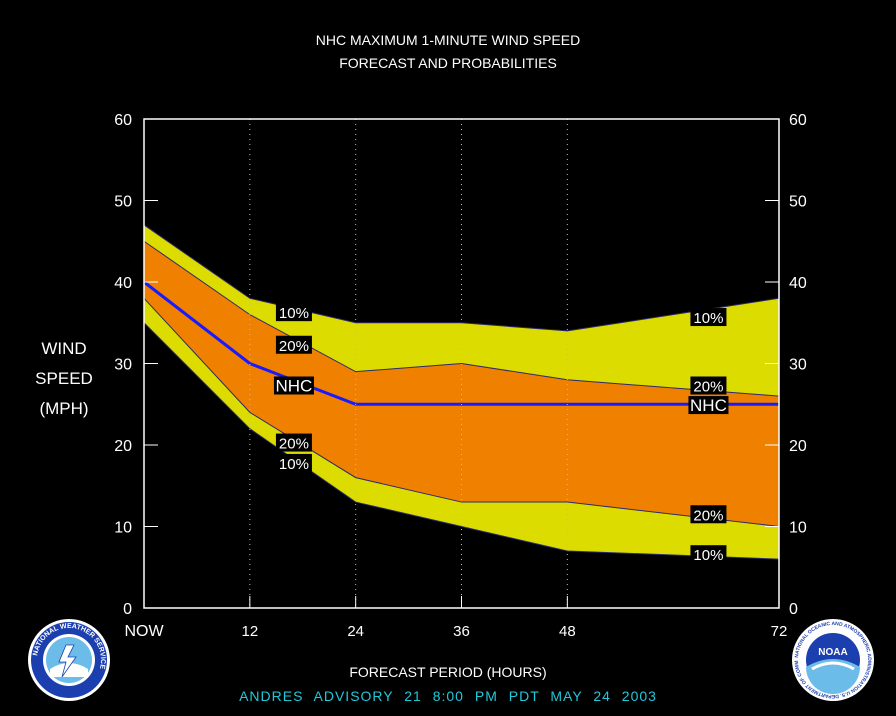  I want to click on nws-logo-icon: NATIONAL WEATHER SERVICE, so click(69, 660).